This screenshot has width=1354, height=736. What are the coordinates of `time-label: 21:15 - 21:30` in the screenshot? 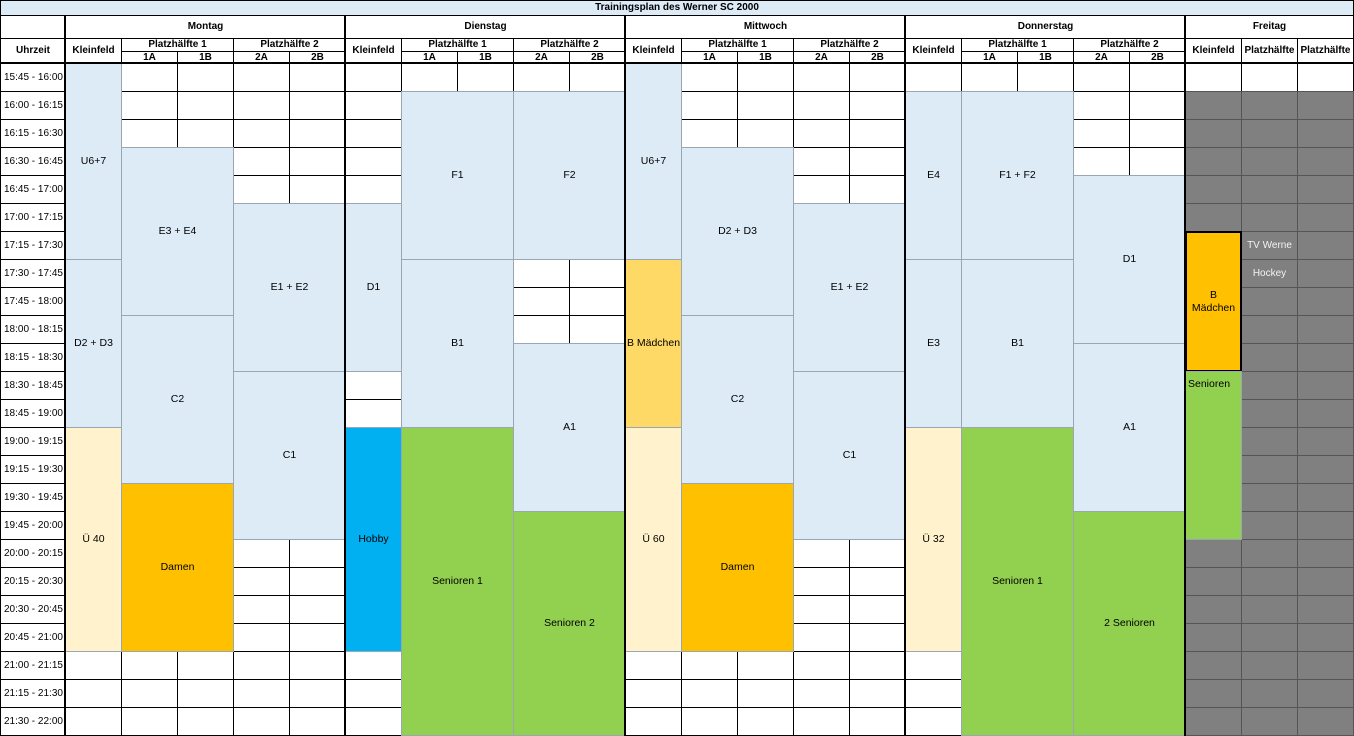 It's located at (33, 693).